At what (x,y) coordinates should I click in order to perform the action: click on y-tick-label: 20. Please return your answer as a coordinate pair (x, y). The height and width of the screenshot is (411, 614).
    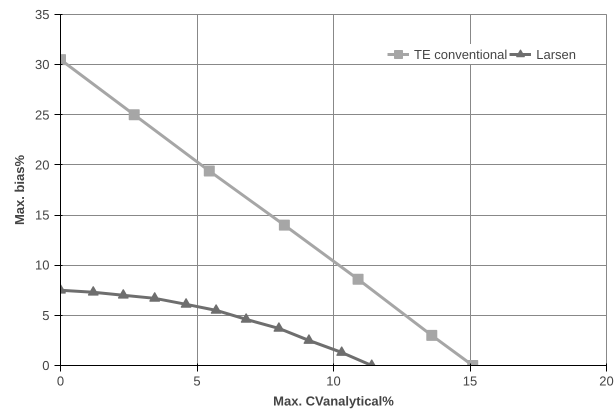
    Looking at the image, I should click on (42, 164).